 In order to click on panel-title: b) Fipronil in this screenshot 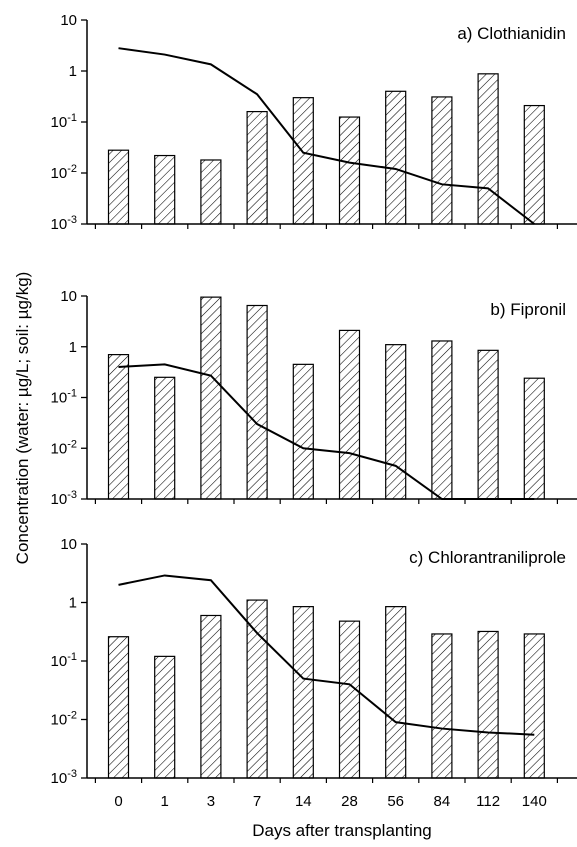, I will do `click(528, 309)`.